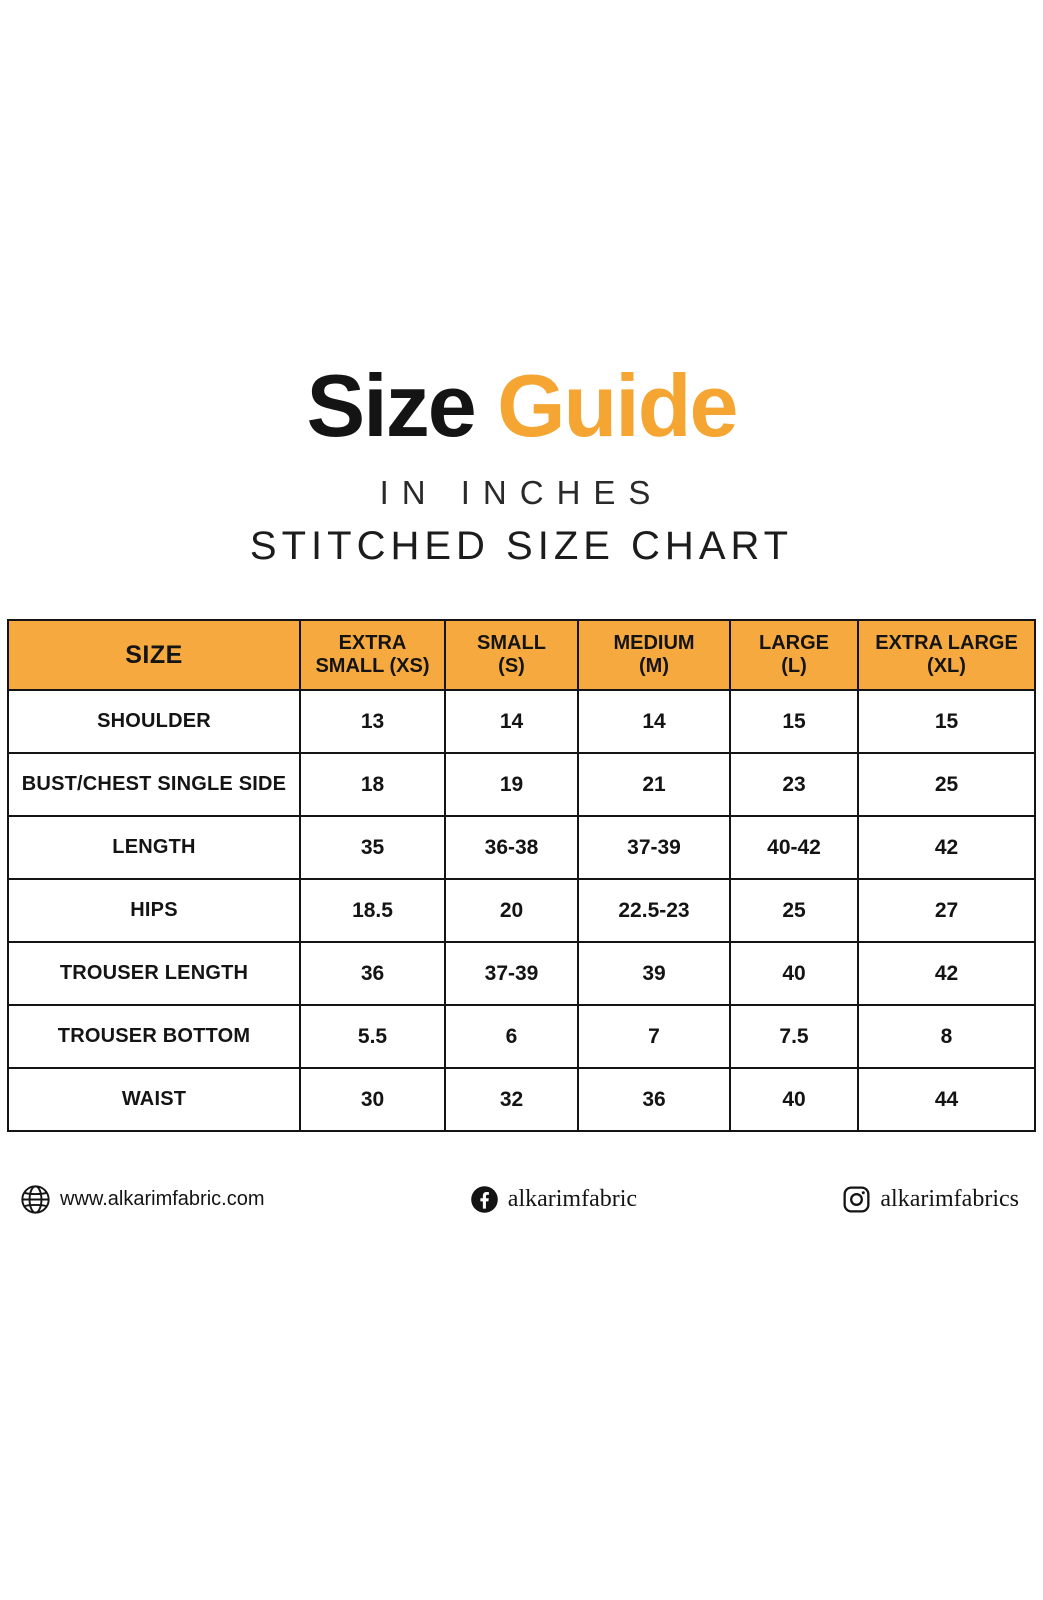 The width and height of the screenshot is (1043, 1600). I want to click on size-value-cell: 39, so click(654, 973).